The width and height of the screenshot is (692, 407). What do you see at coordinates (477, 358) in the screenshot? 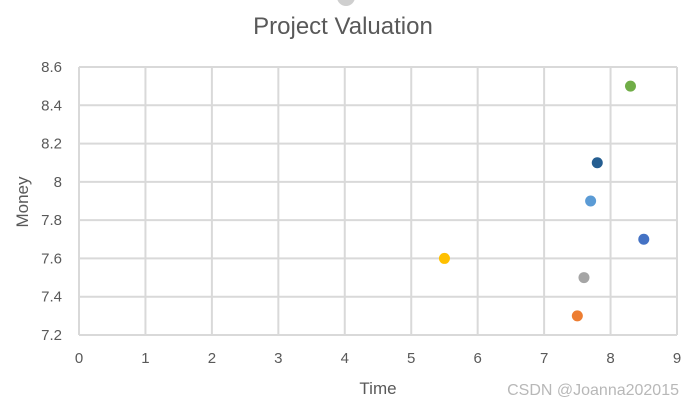
I see `x-tick-label-6: 6` at bounding box center [477, 358].